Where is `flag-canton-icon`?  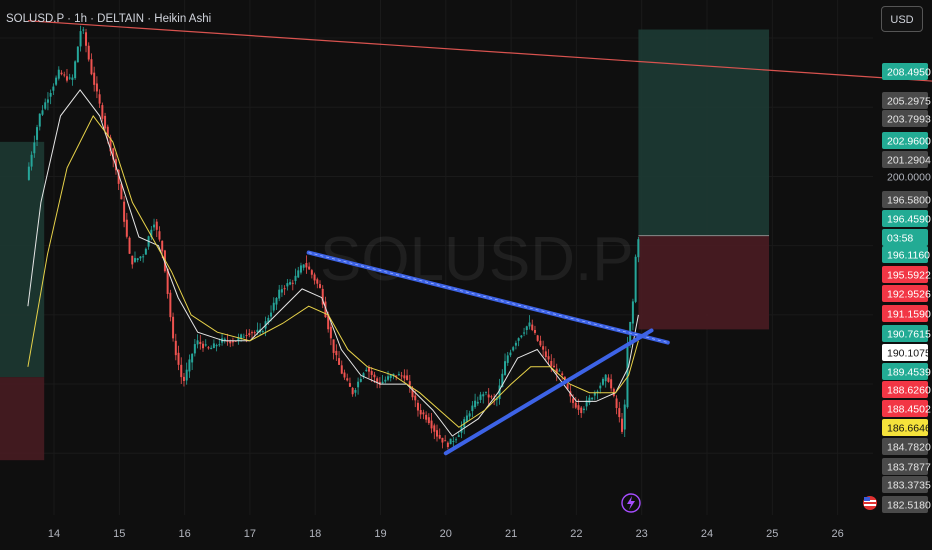 flag-canton-icon is located at coordinates (867, 499).